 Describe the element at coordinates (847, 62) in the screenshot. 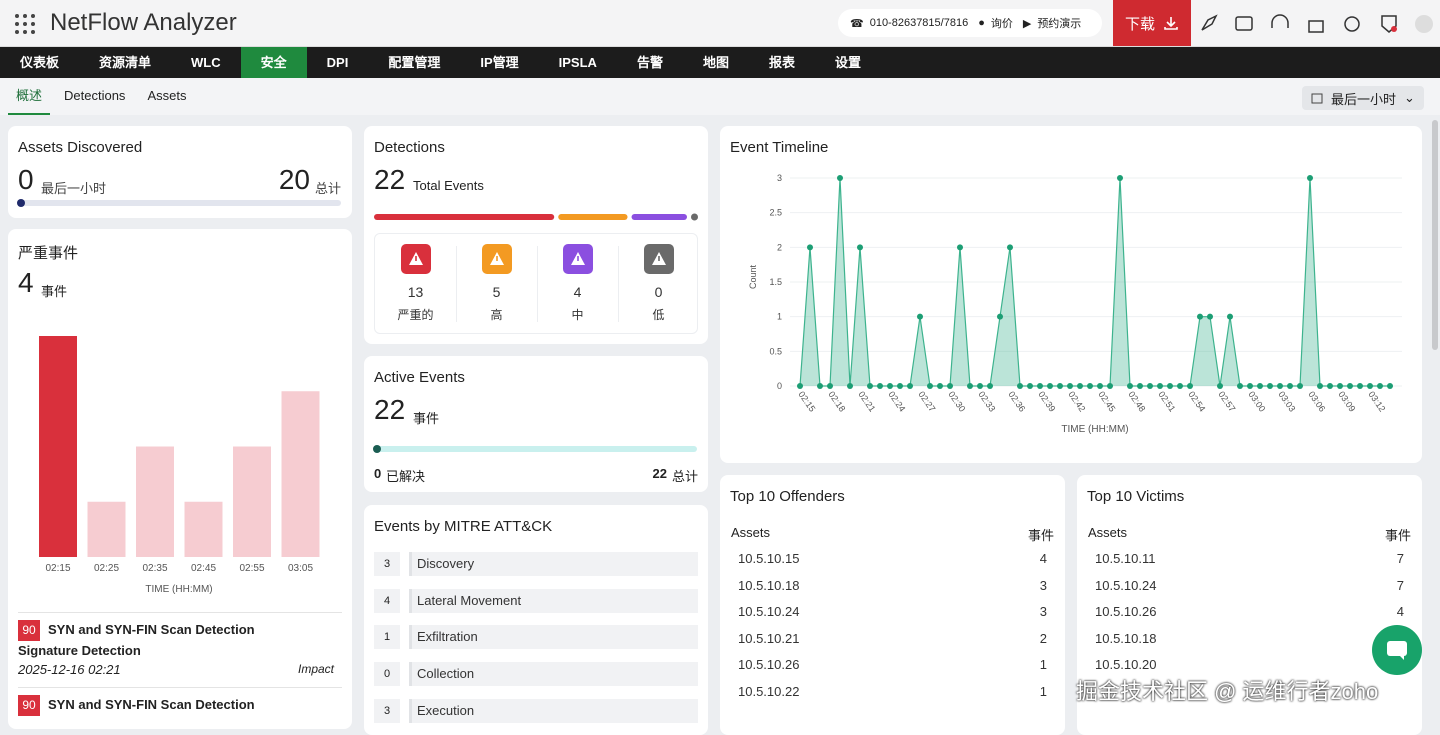

I see `nav-item: 设置` at that location.